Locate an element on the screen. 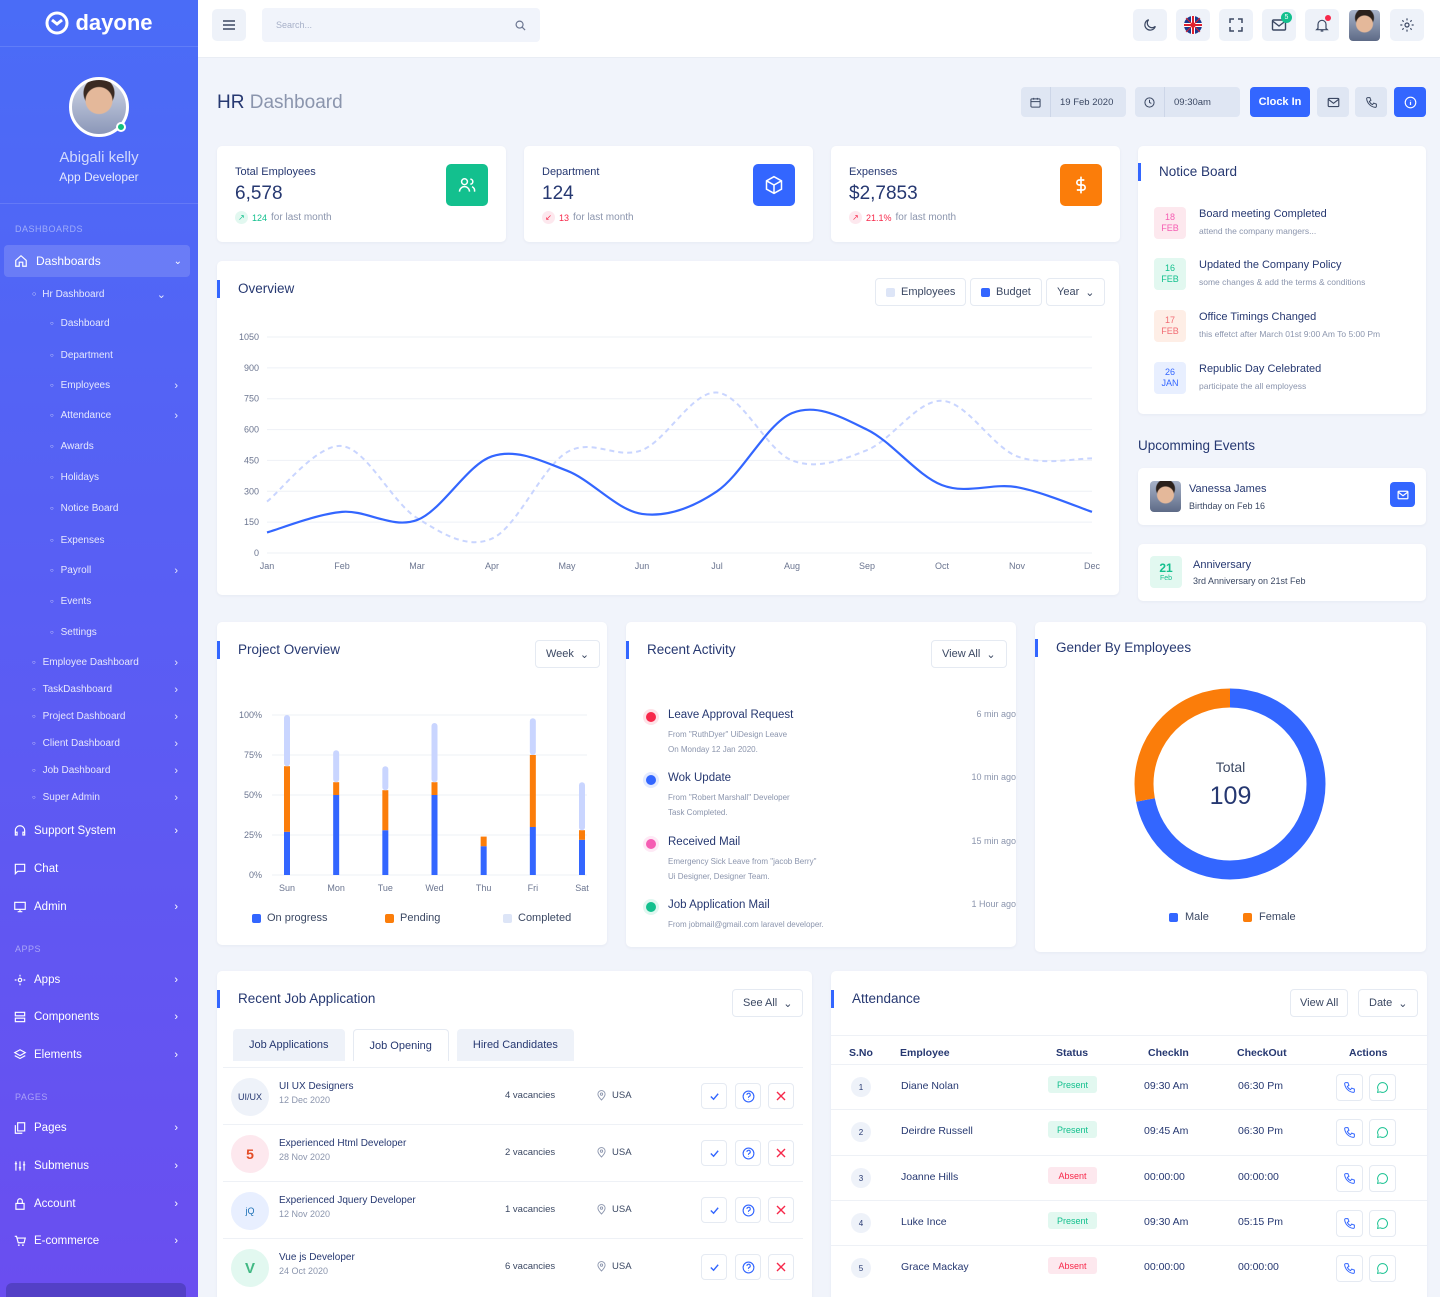 This screenshot has width=1440, height=1297. time-display: 09:30am is located at coordinates (1187, 102).